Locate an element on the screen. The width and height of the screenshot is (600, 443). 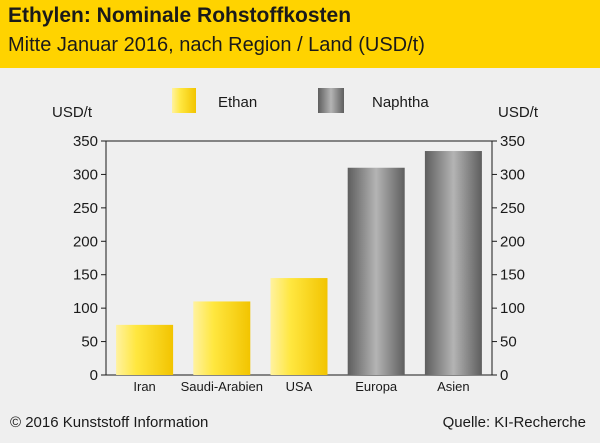
y-tick-label-right: 200 is located at coordinates (512, 241).